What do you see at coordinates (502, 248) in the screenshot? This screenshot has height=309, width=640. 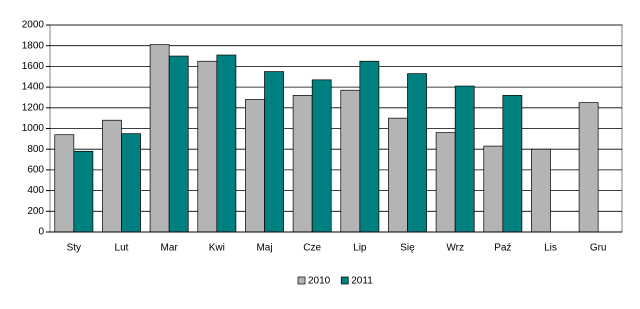 I see `x-tick-label: Paź` at bounding box center [502, 248].